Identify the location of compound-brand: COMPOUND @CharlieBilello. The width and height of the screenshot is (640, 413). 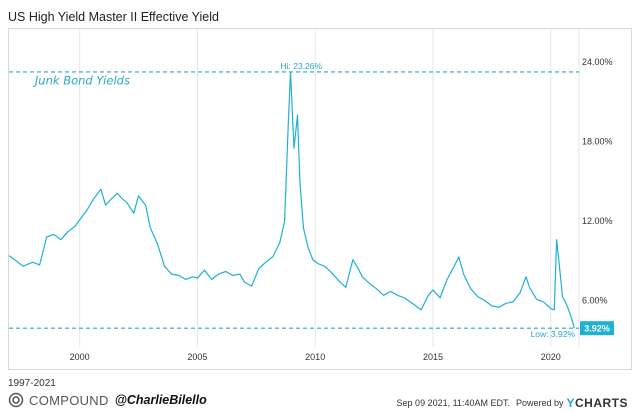
(107, 400).